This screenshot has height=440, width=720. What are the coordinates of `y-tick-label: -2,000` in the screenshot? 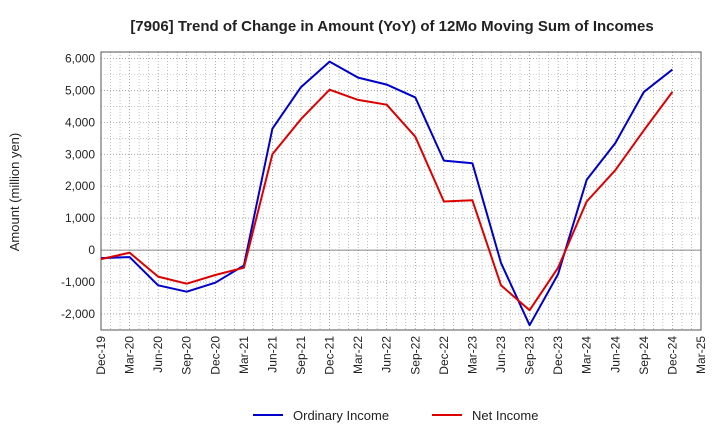 It's located at (78, 314).